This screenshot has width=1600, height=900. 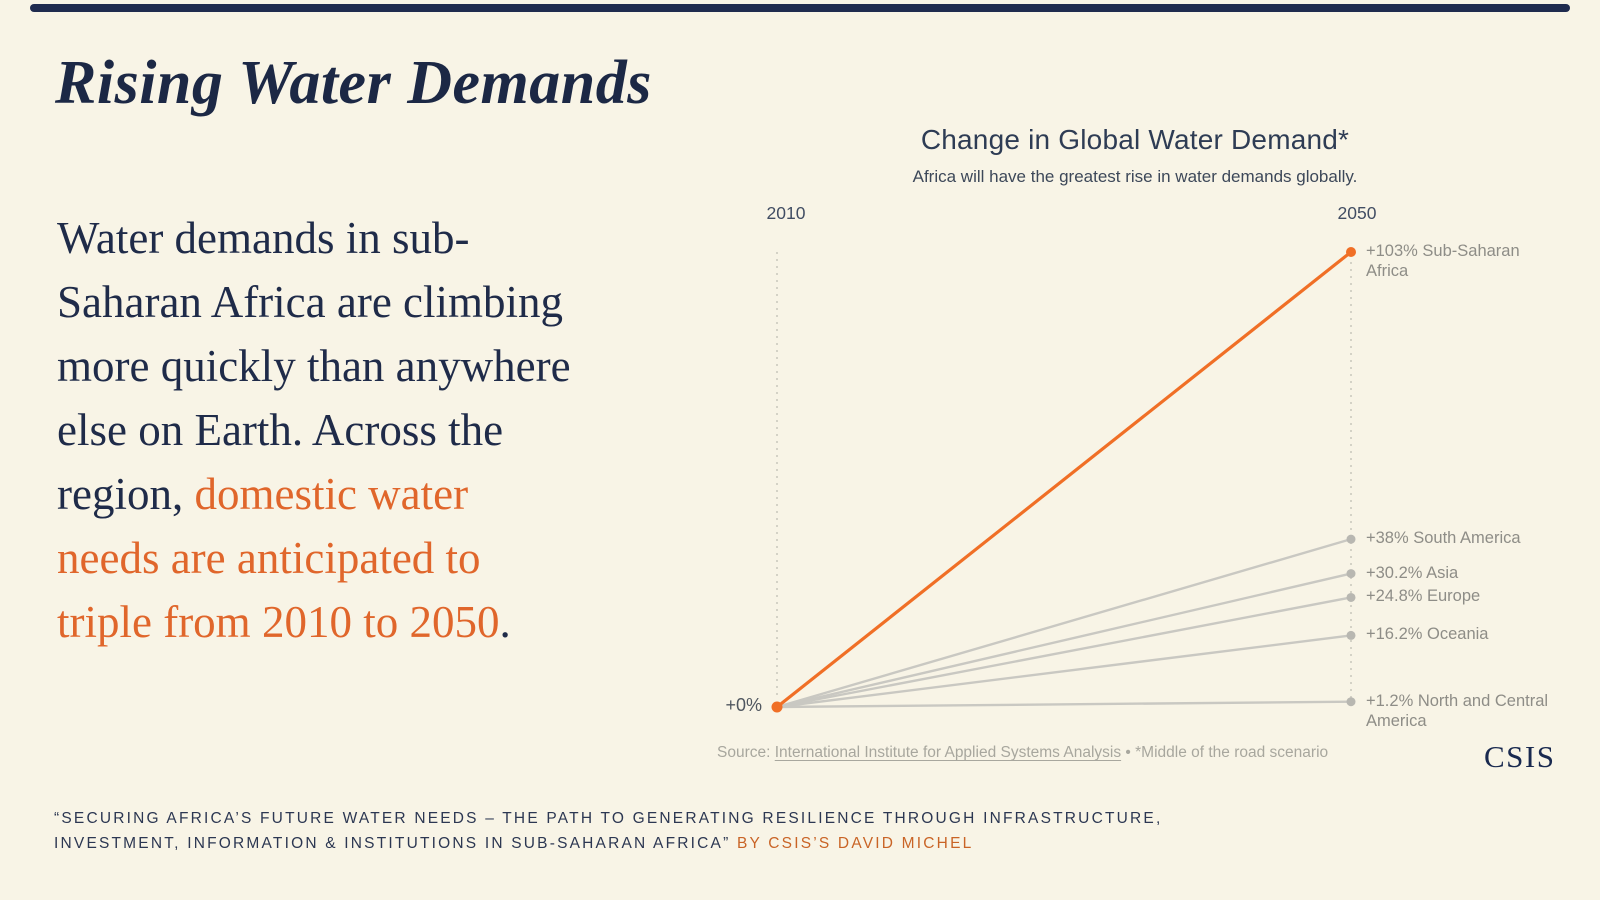 I want to click on endpoint-dot-sub-saharan-africa, so click(x=1351, y=252).